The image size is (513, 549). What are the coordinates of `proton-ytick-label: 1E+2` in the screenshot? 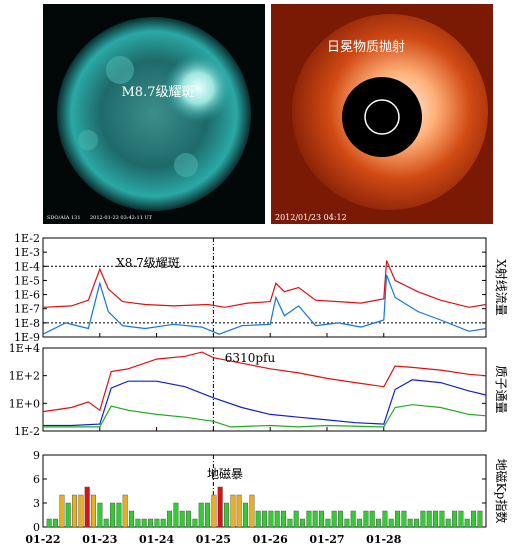 It's located at (24, 376).